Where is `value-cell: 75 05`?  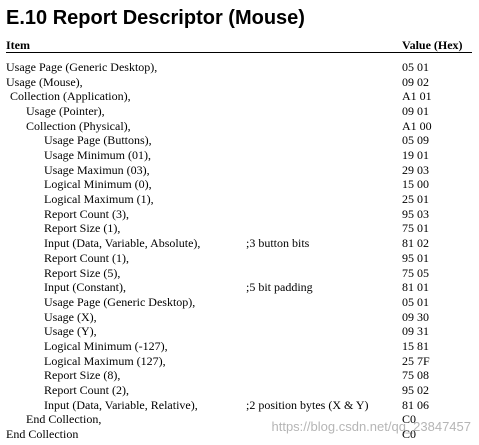 value-cell: 75 05 is located at coordinates (415, 272).